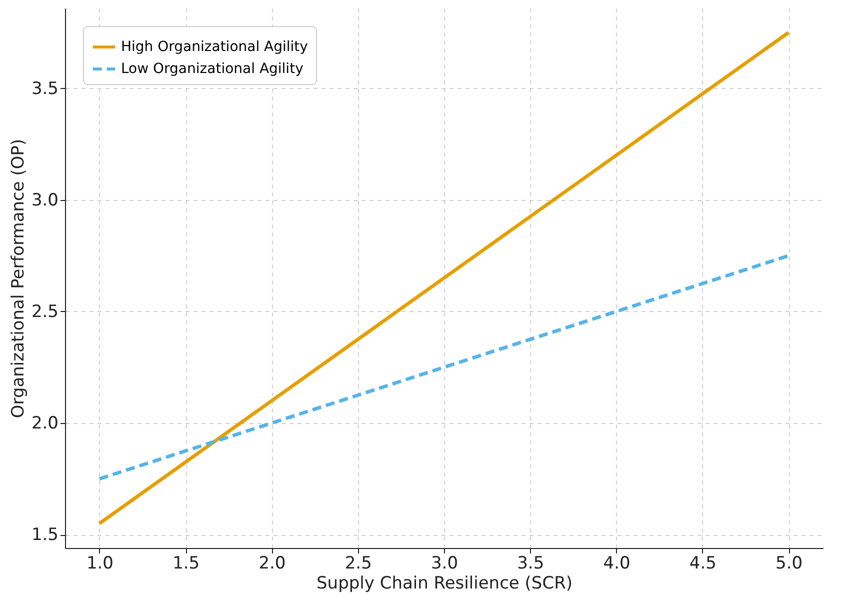 This screenshot has height=615, width=847. I want to click on x-tick-label: 4.0, so click(616, 564).